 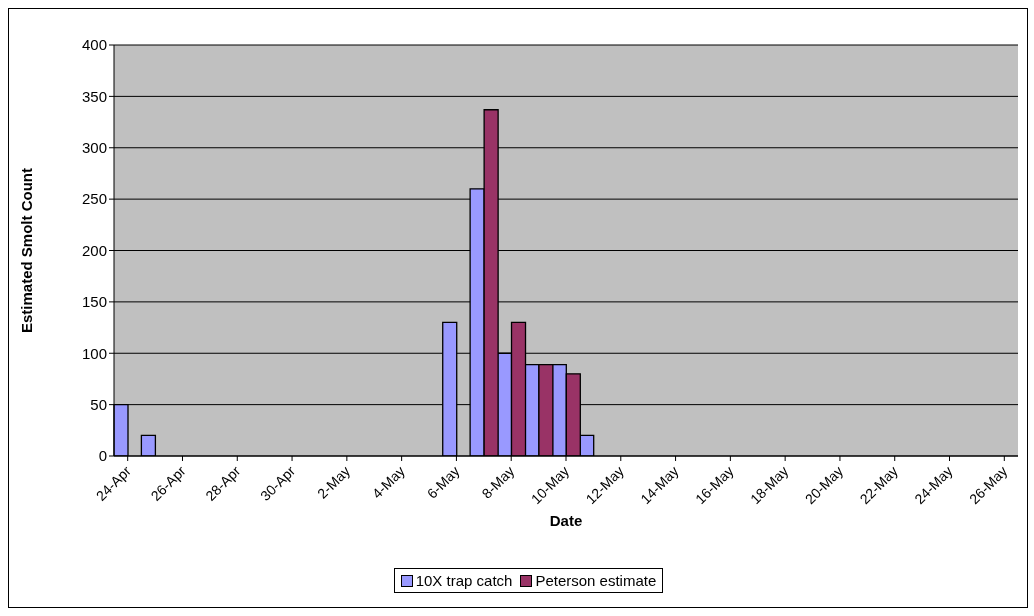 I want to click on y-tick-label: 100, so click(x=94, y=353).